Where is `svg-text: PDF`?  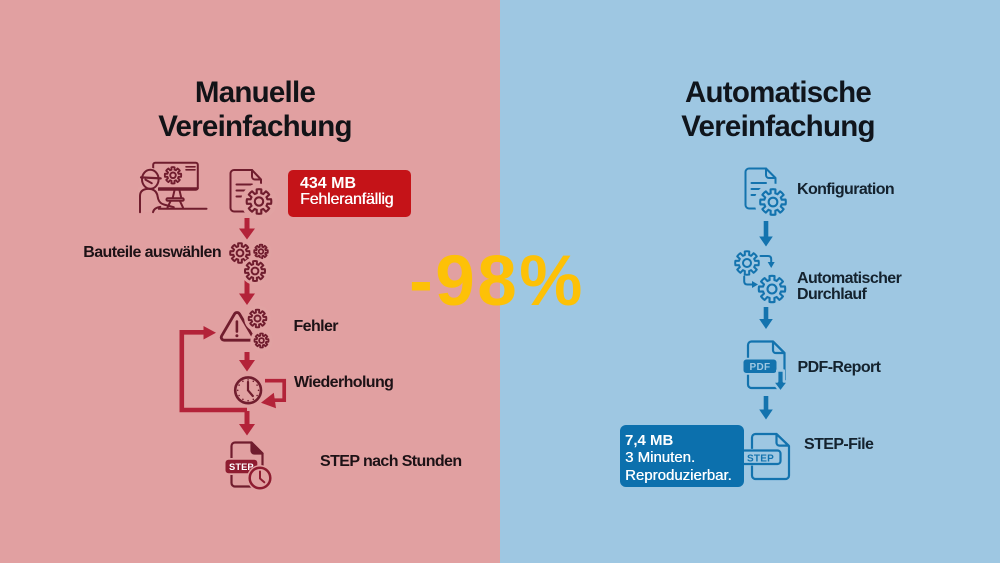
svg-text: PDF is located at coordinates (760, 367).